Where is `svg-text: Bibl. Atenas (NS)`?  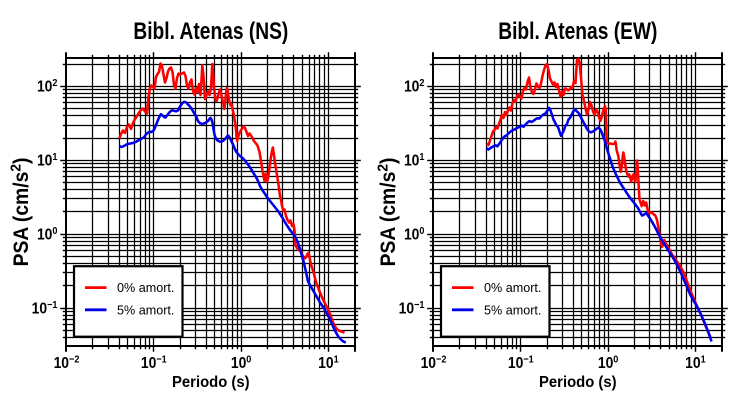
svg-text: Bibl. Atenas (NS) is located at coordinates (210, 31).